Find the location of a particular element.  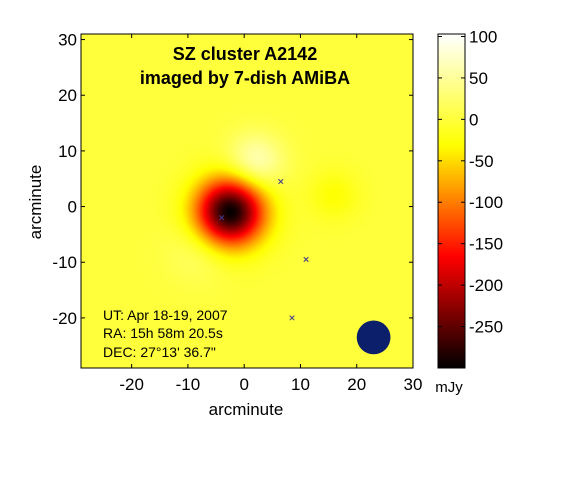

y-tick-label: 0 is located at coordinates (72, 207).